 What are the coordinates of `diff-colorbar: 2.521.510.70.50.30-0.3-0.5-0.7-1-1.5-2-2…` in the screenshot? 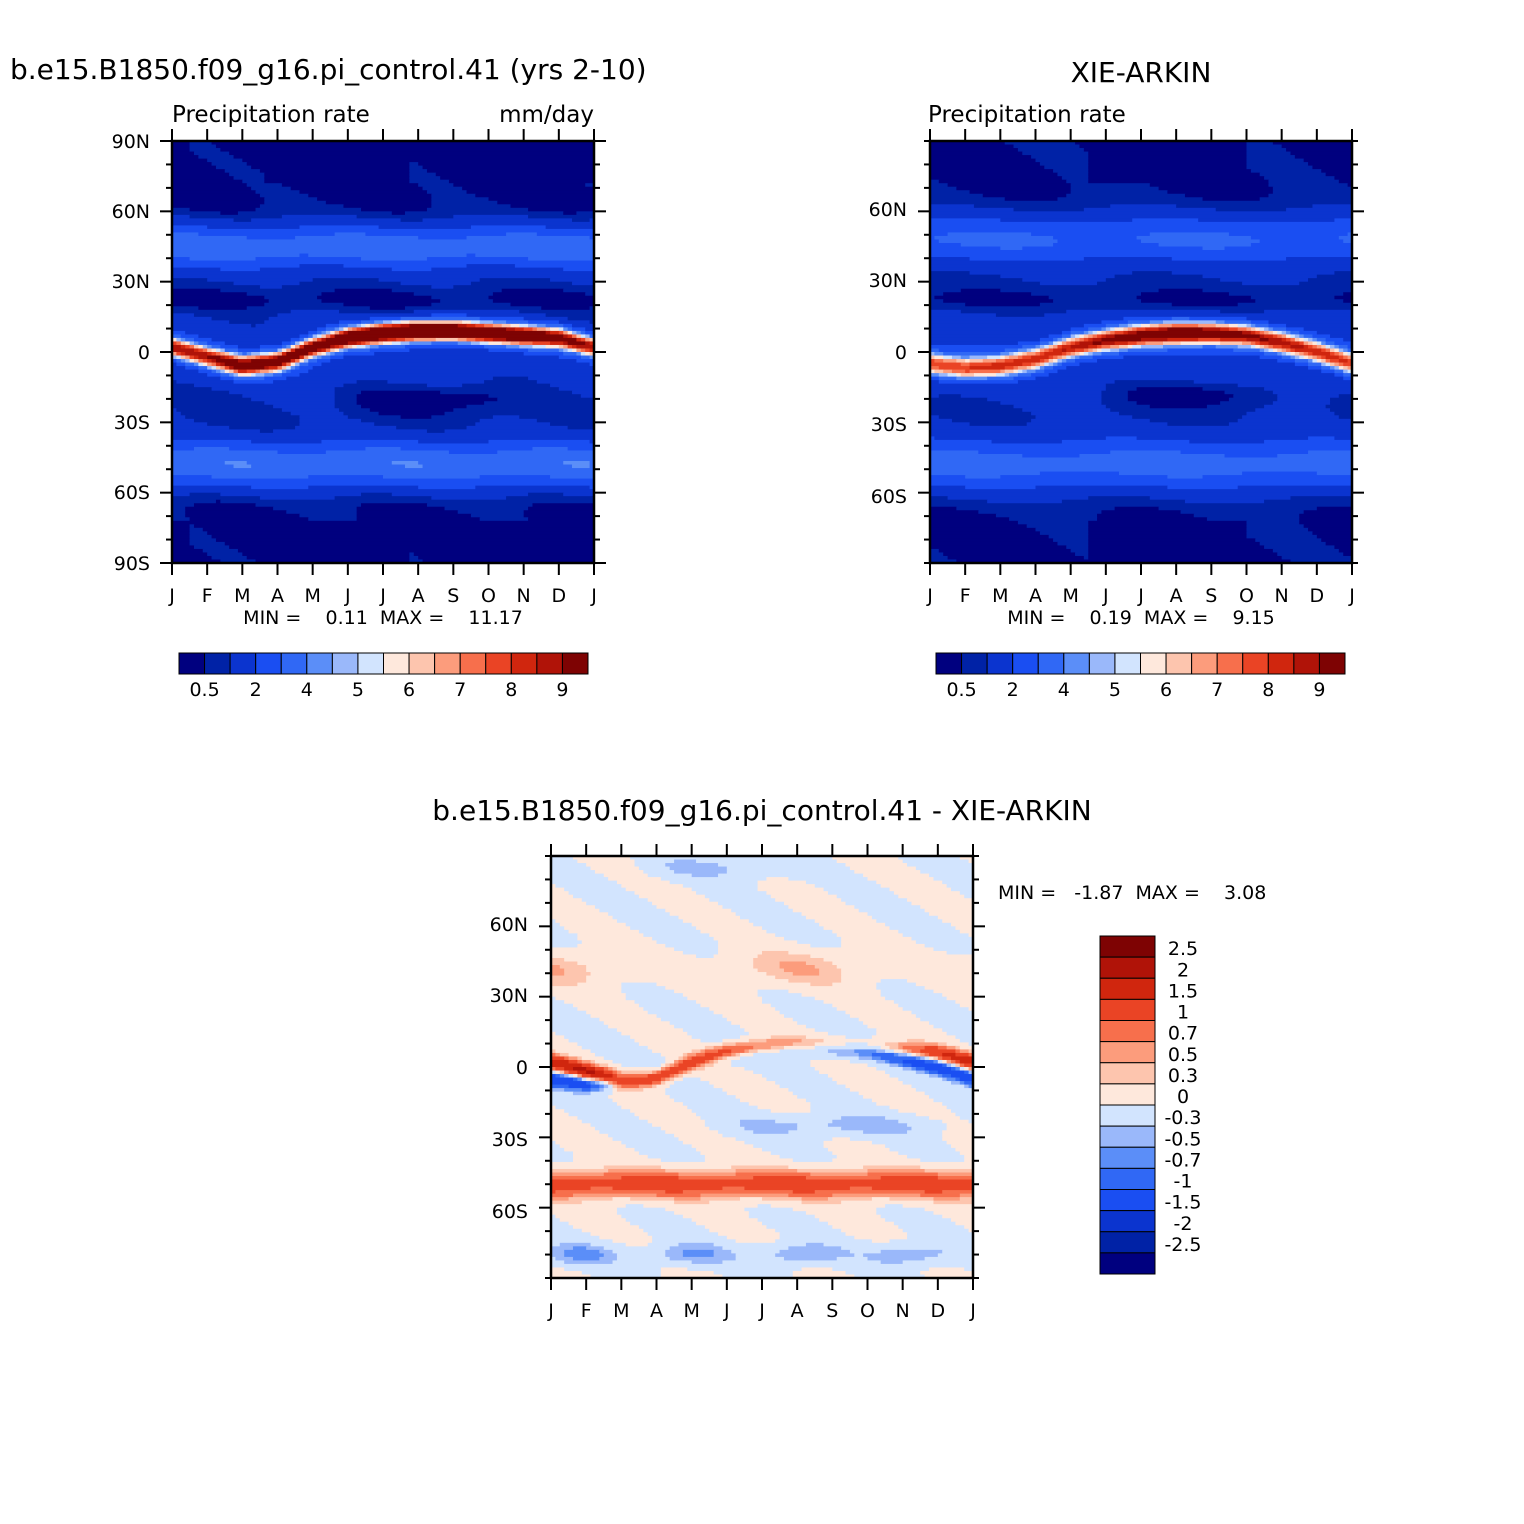 It's located at (1150, 1105).